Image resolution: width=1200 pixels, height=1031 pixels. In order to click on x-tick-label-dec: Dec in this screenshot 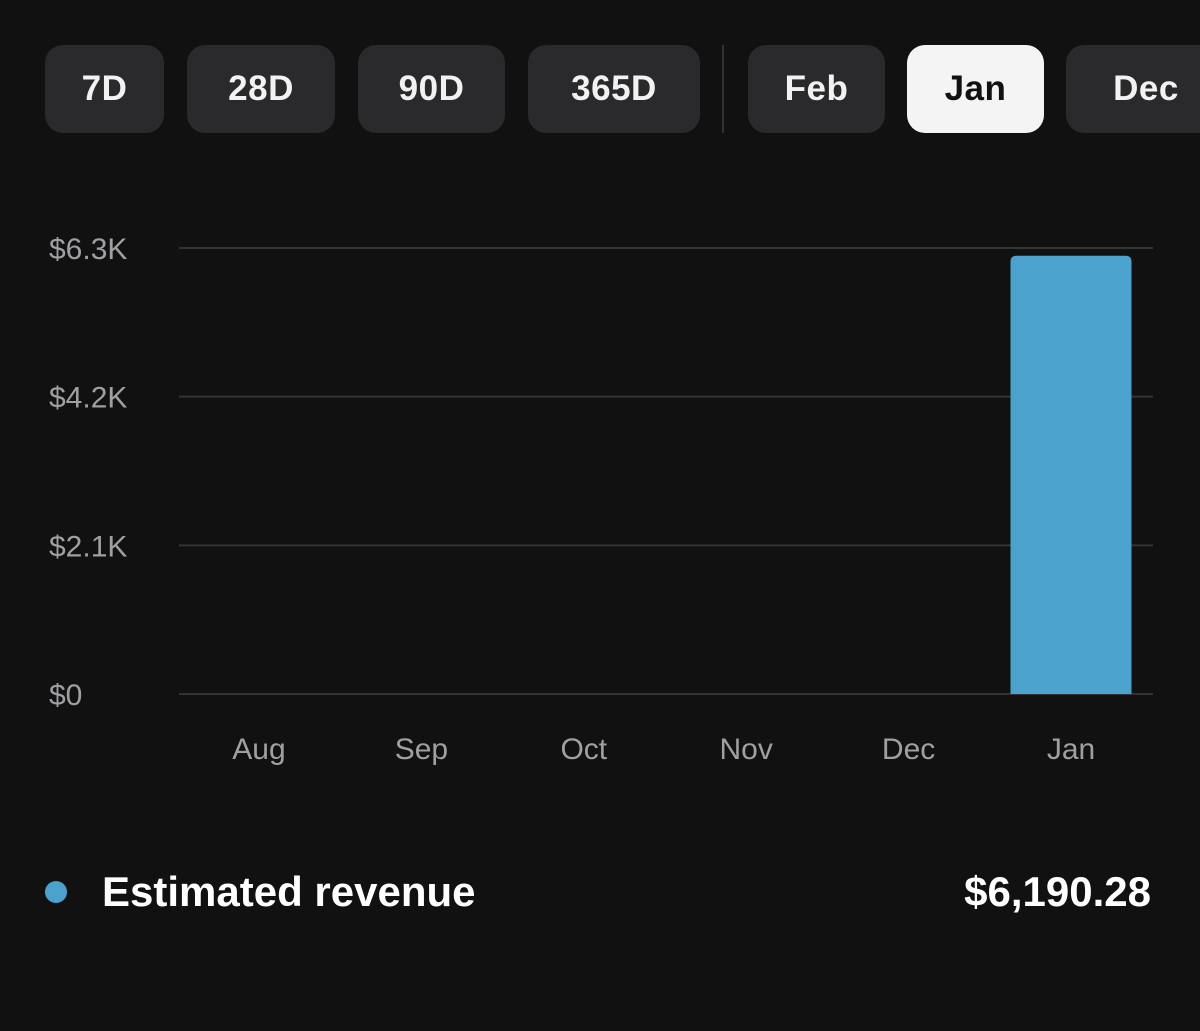, I will do `click(908, 749)`.